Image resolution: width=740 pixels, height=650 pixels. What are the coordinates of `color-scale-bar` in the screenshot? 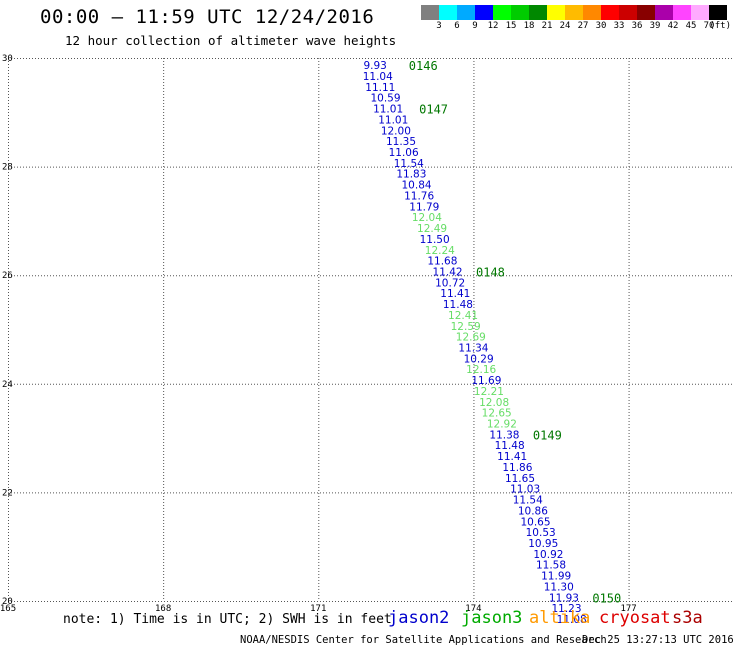 It's located at (574, 12).